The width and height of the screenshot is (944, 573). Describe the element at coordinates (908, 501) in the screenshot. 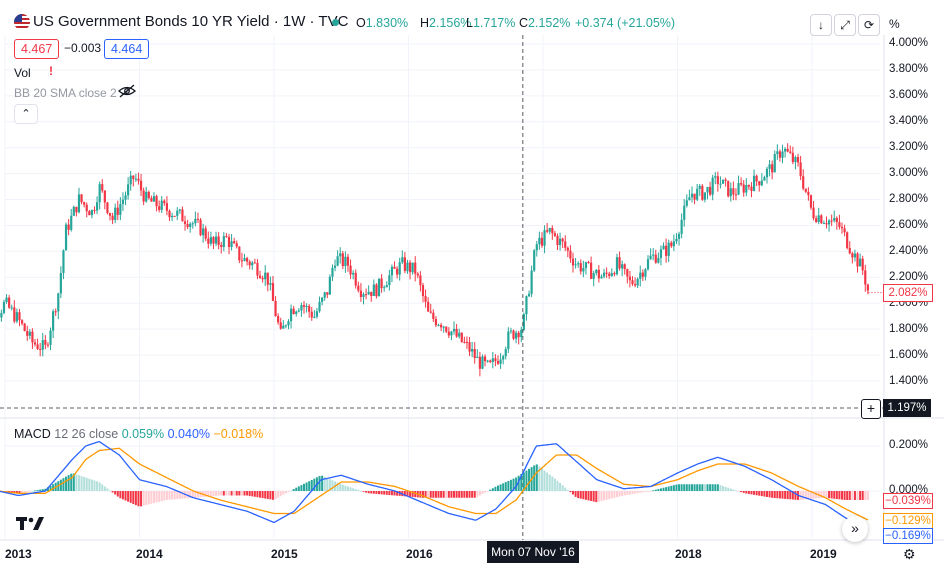

I see `macd-hist-last-label: −0.039%` at that location.